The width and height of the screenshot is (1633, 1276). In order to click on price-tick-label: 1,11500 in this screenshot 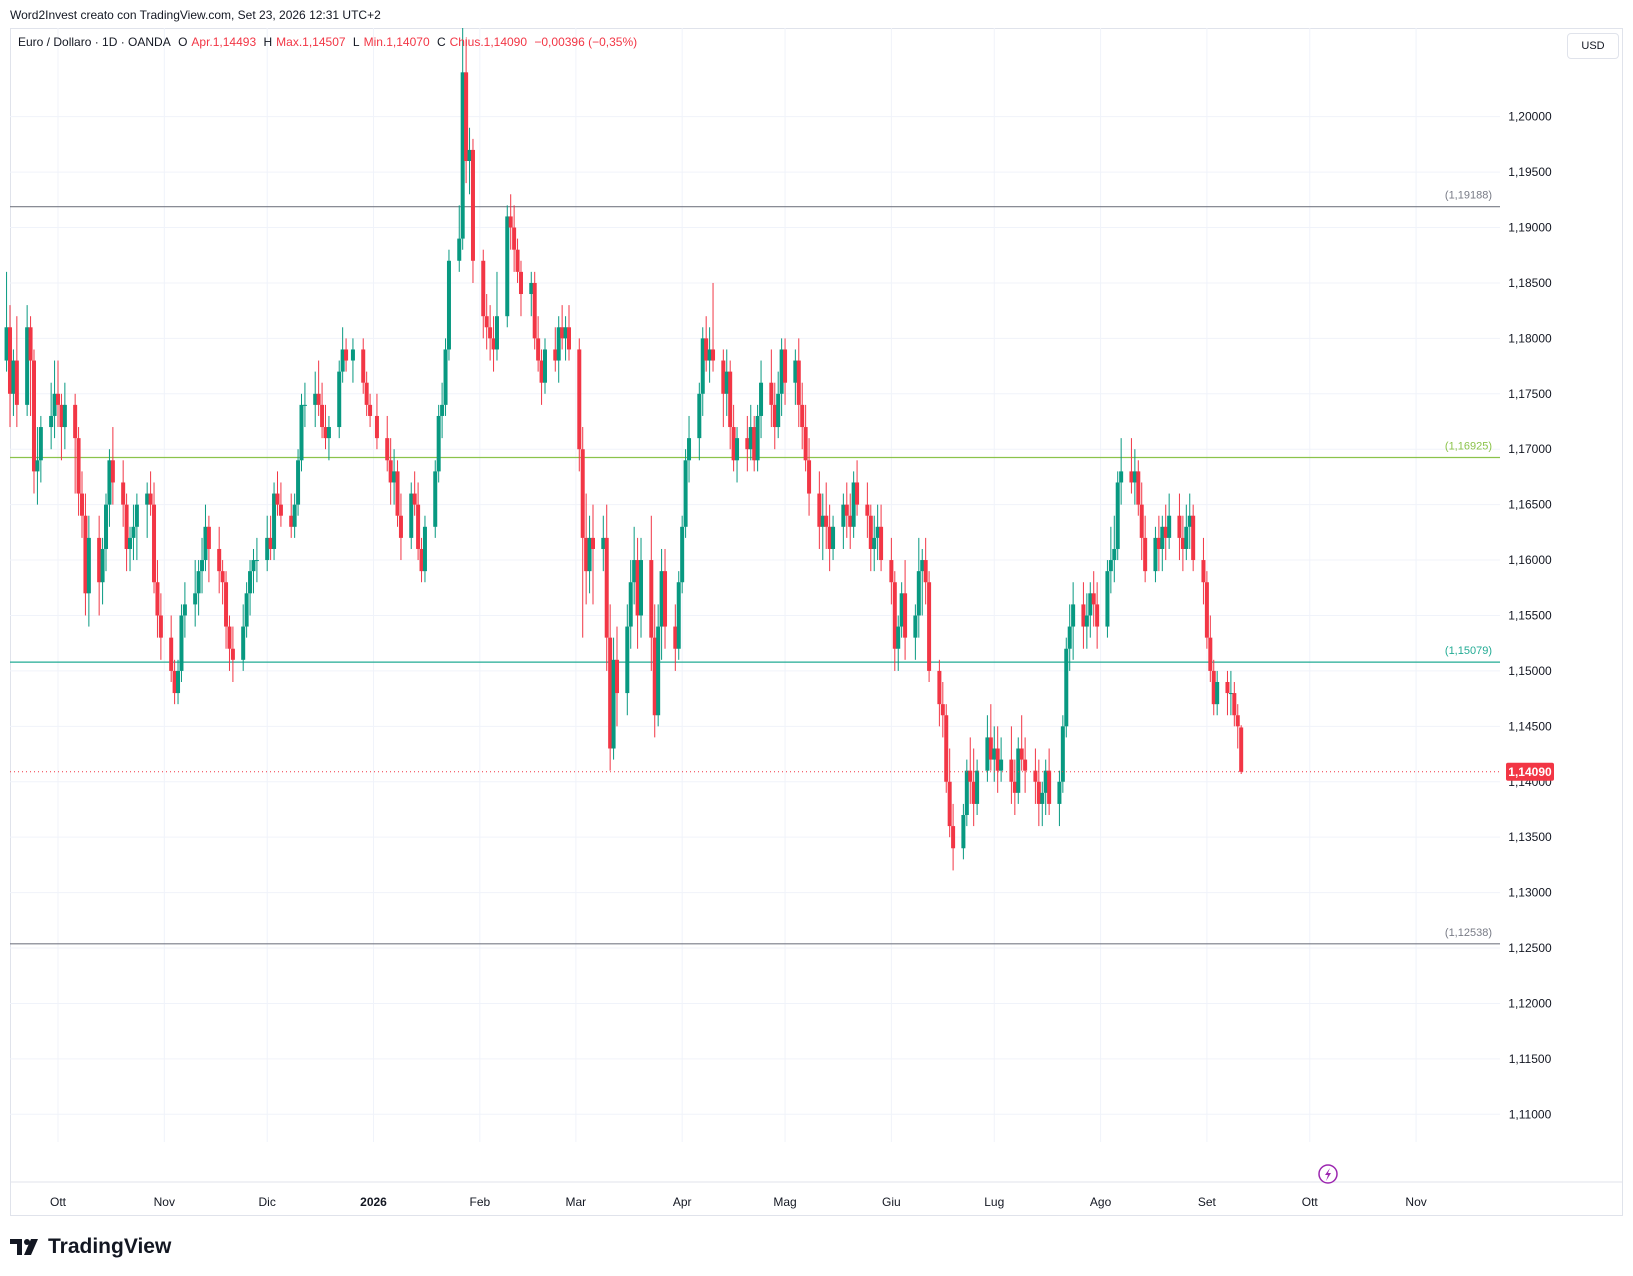, I will do `click(1530, 1059)`.